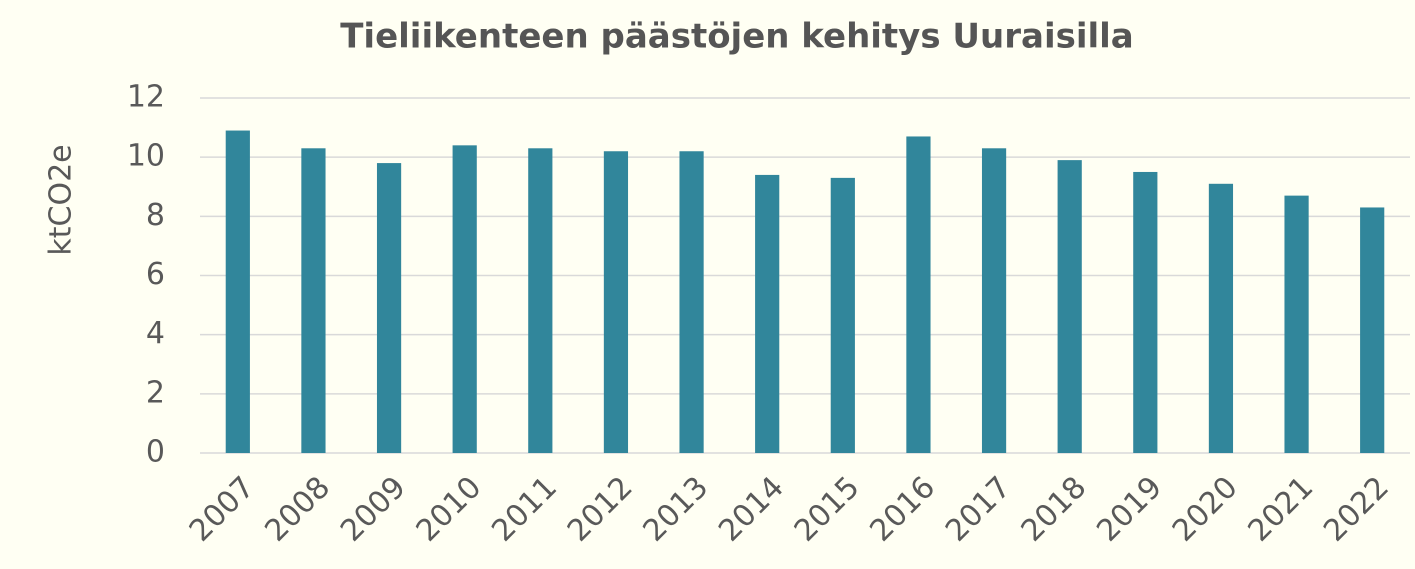  I want to click on y-tick-label: 6, so click(155, 274).